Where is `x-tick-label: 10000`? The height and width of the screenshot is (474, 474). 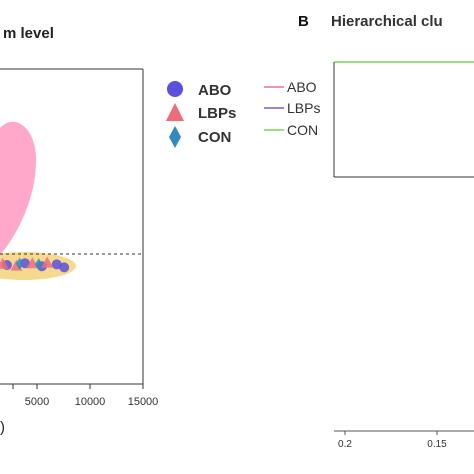
x-tick-label: 10000 is located at coordinates (90, 402).